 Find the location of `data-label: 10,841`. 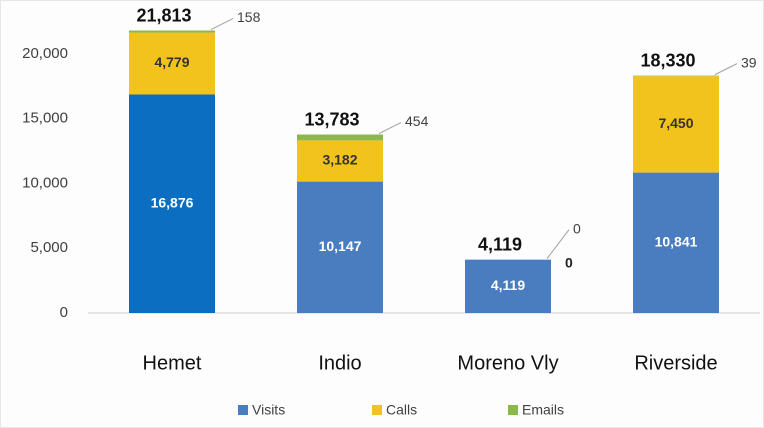

data-label: 10,841 is located at coordinates (676, 242).